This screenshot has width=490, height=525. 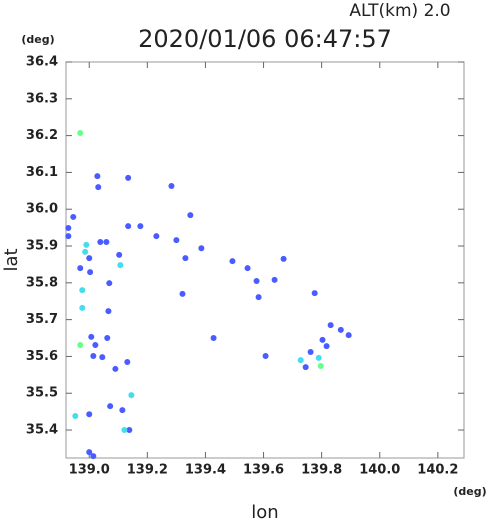 I want to click on x-tick-label: 139.8, so click(x=321, y=470).